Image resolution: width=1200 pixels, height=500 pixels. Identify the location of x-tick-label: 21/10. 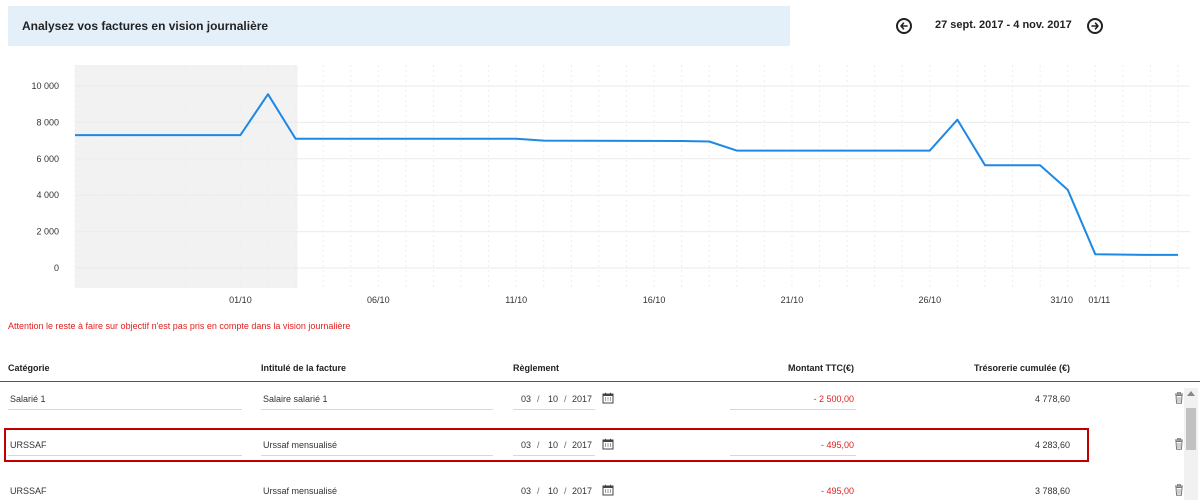
(792, 300).